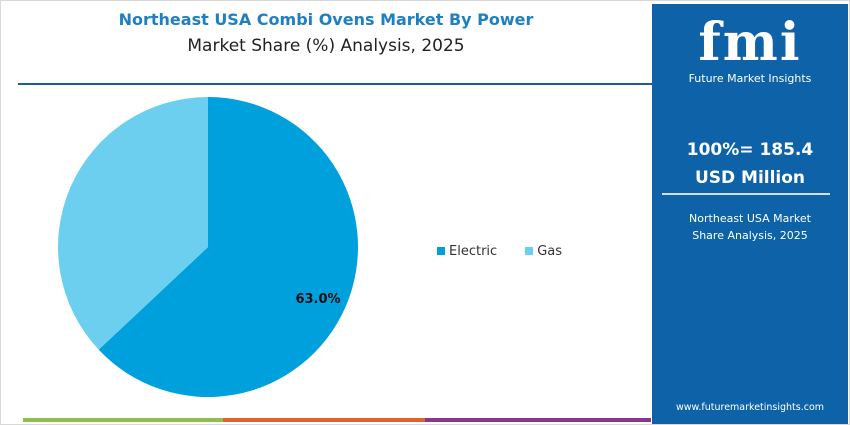 The image size is (850, 425). Describe the element at coordinates (750, 49) in the screenshot. I see `fmi-logo: fmi Future Market Insights` at that location.